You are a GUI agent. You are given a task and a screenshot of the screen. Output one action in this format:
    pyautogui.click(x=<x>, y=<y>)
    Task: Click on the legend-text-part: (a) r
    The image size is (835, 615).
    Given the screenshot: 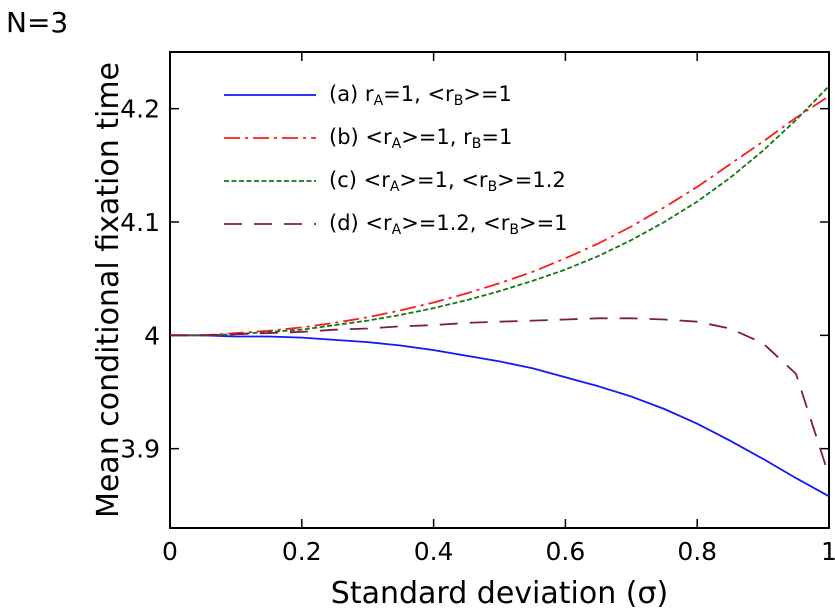 What is the action you would take?
    pyautogui.click(x=351, y=94)
    